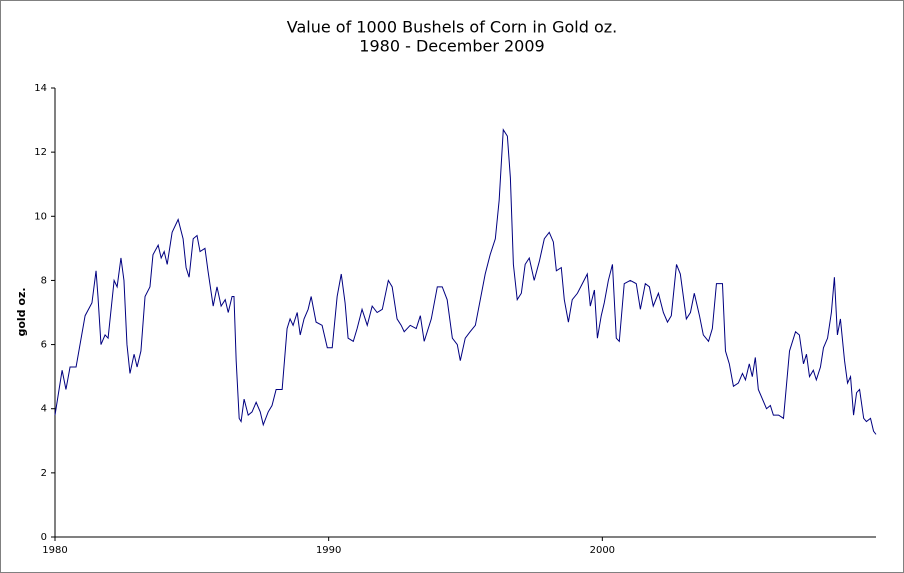  Describe the element at coordinates (451, 46) in the screenshot. I see `chart-subtitle: 1980 - December 2009` at that location.